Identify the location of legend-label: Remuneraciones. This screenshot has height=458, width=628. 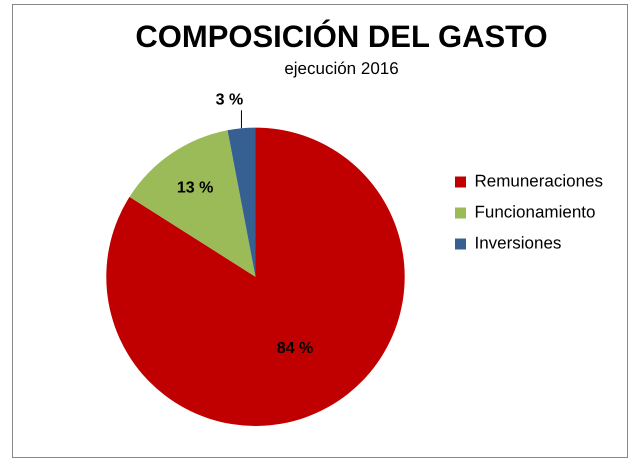
(539, 181).